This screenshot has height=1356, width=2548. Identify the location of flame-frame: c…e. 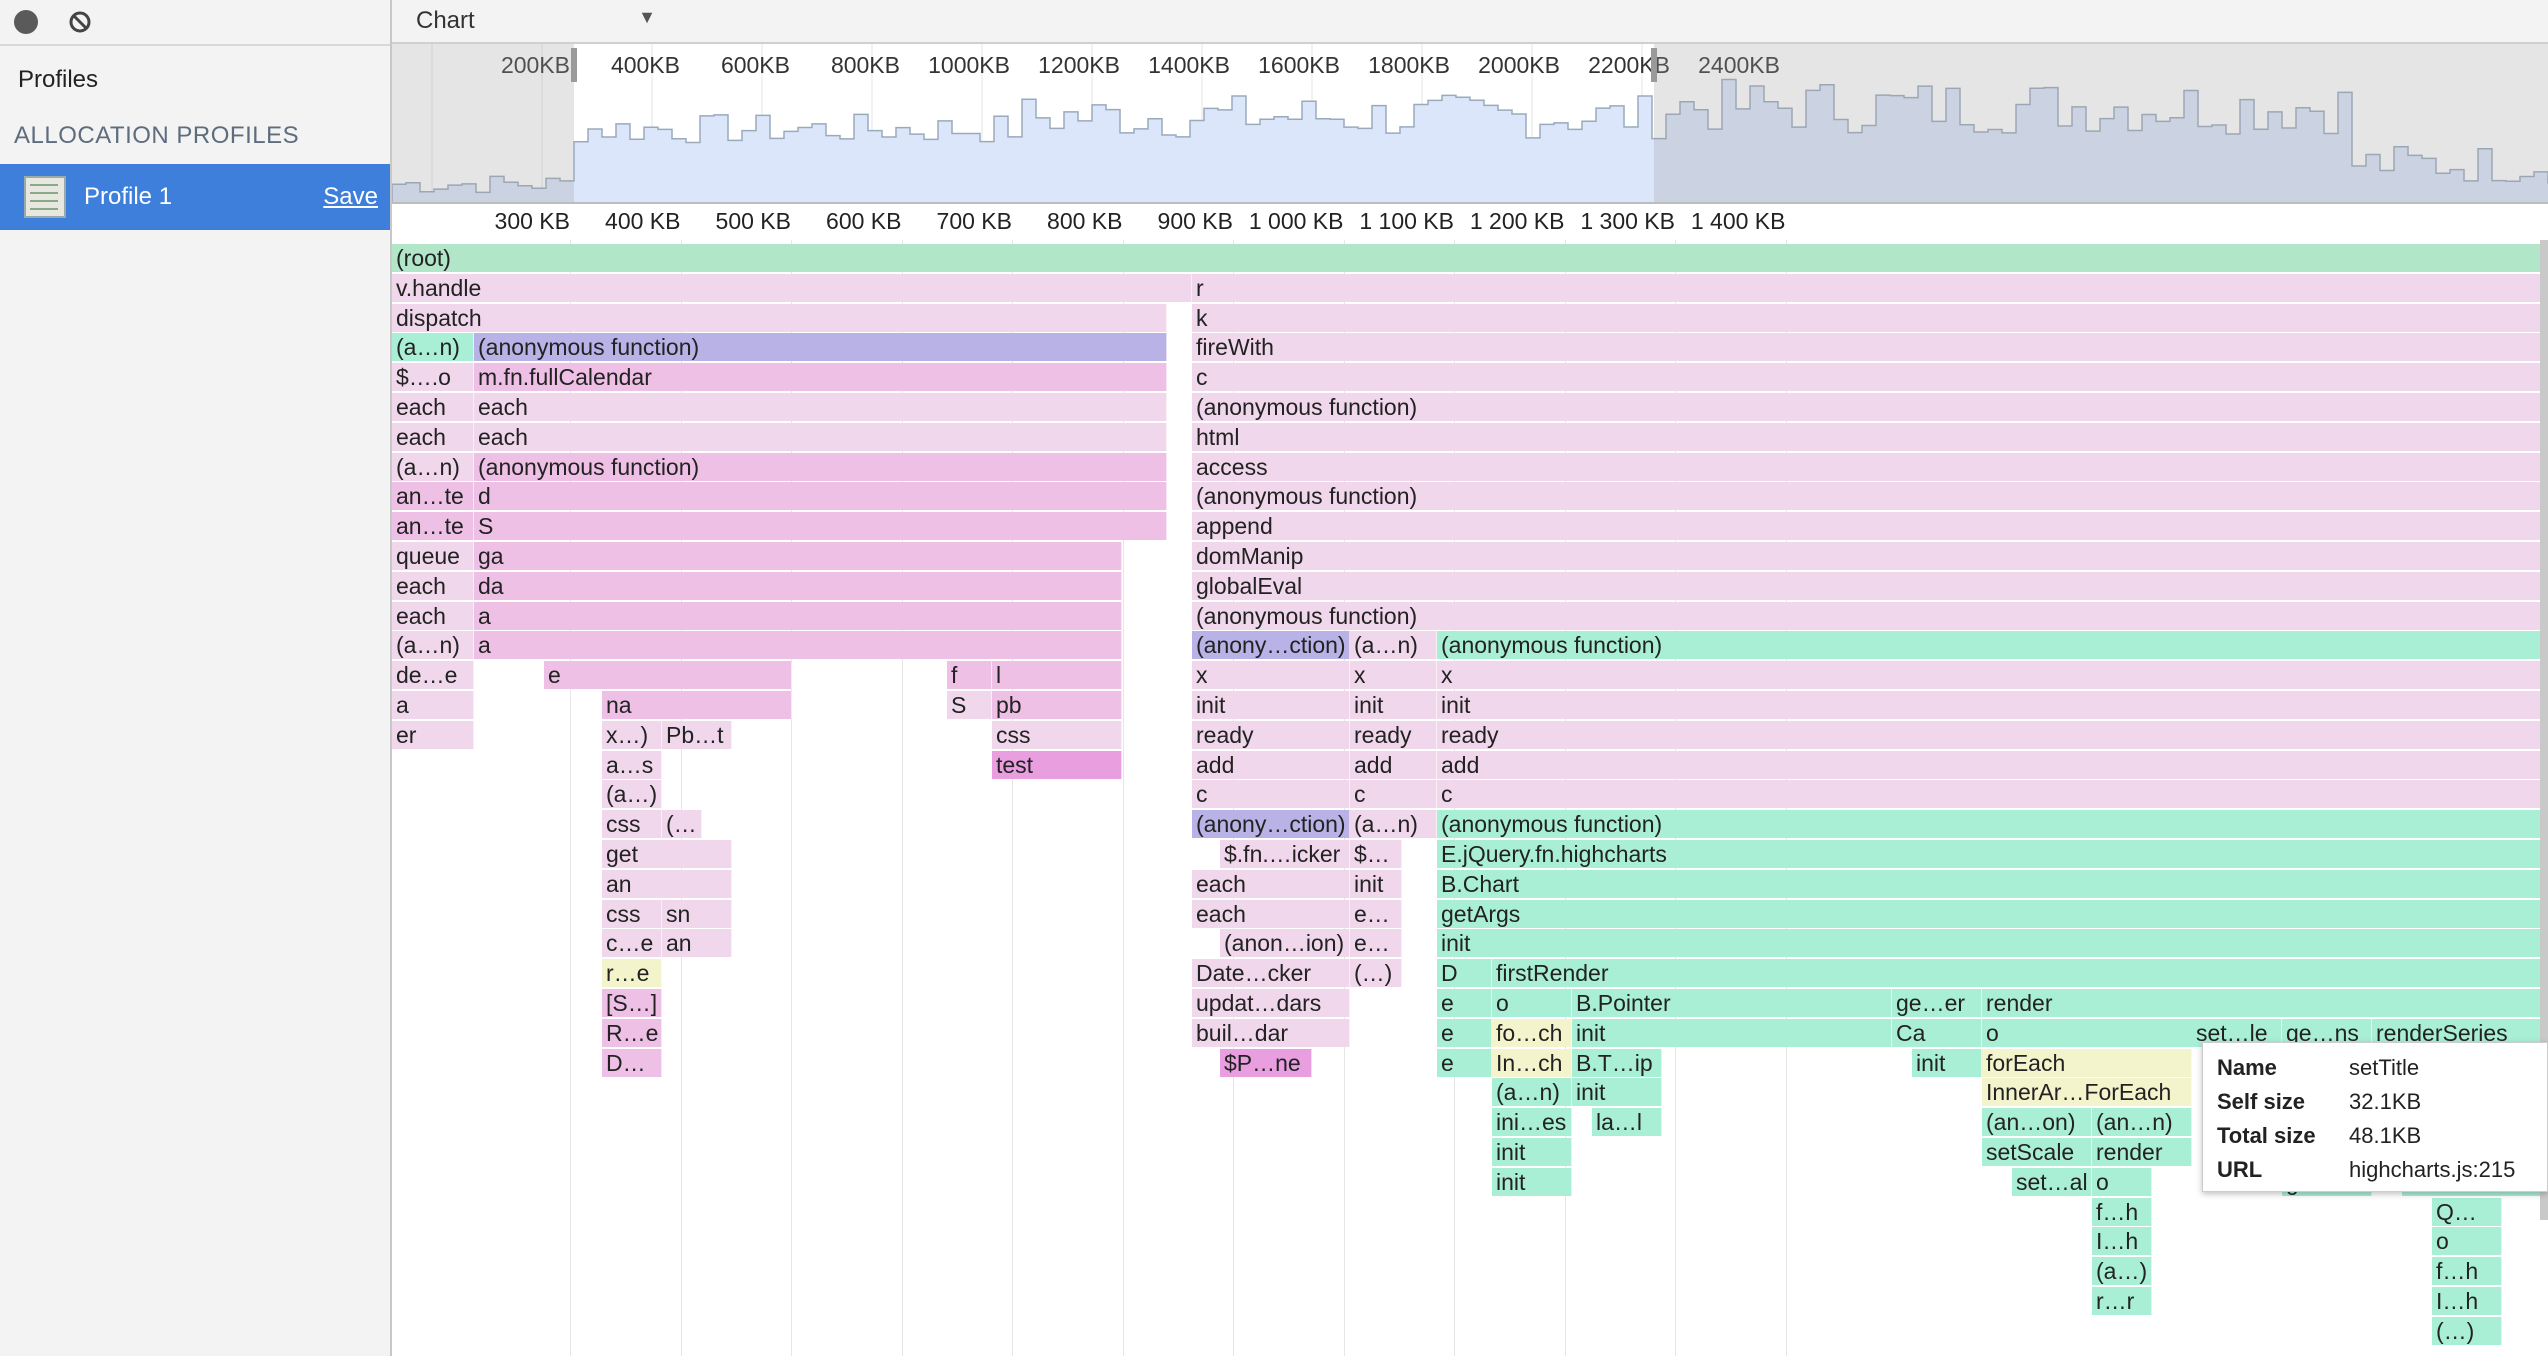
(632, 943).